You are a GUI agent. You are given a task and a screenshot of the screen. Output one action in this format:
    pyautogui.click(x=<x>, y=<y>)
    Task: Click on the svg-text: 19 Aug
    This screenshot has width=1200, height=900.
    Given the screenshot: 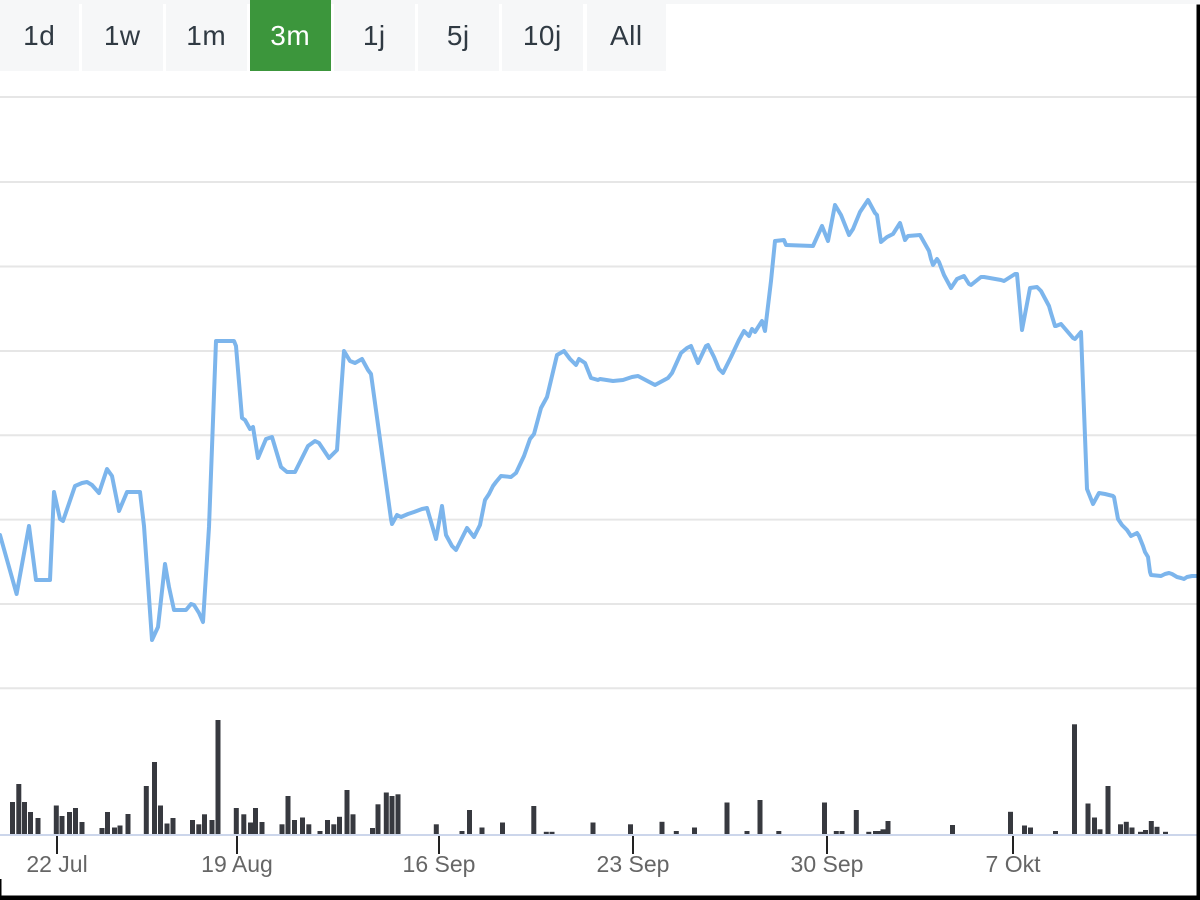 What is the action you would take?
    pyautogui.click(x=237, y=864)
    